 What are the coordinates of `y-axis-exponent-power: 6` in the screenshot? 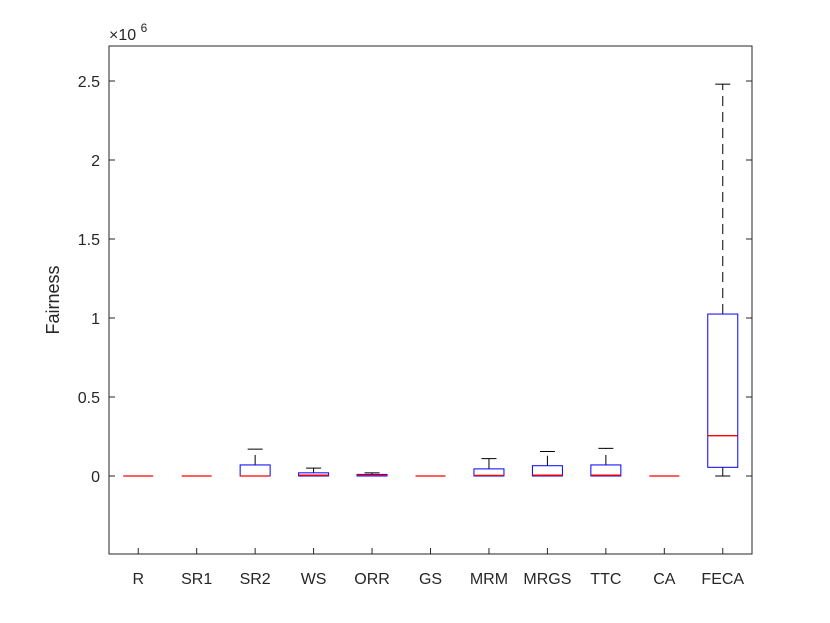 It's located at (144, 28).